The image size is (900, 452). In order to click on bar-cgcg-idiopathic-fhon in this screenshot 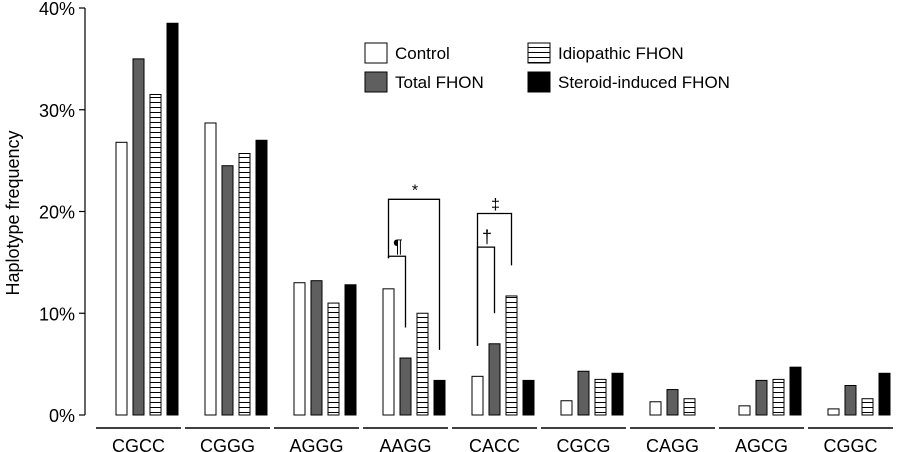, I will do `click(600, 397)`.